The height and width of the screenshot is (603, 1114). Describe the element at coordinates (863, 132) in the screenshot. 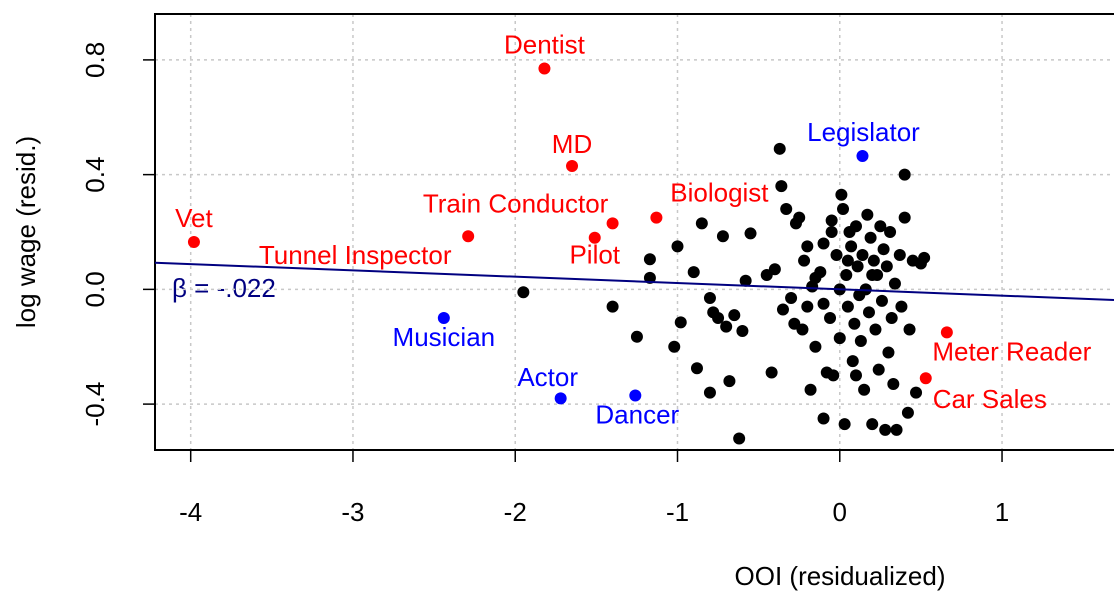

I see `point-label: Legislator` at that location.